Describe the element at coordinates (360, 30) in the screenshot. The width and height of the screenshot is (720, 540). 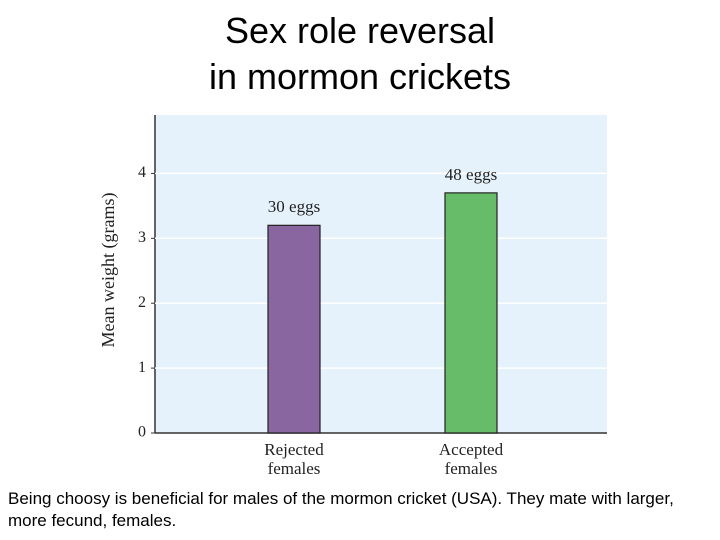
I see `title-line: Sex role reversal` at that location.